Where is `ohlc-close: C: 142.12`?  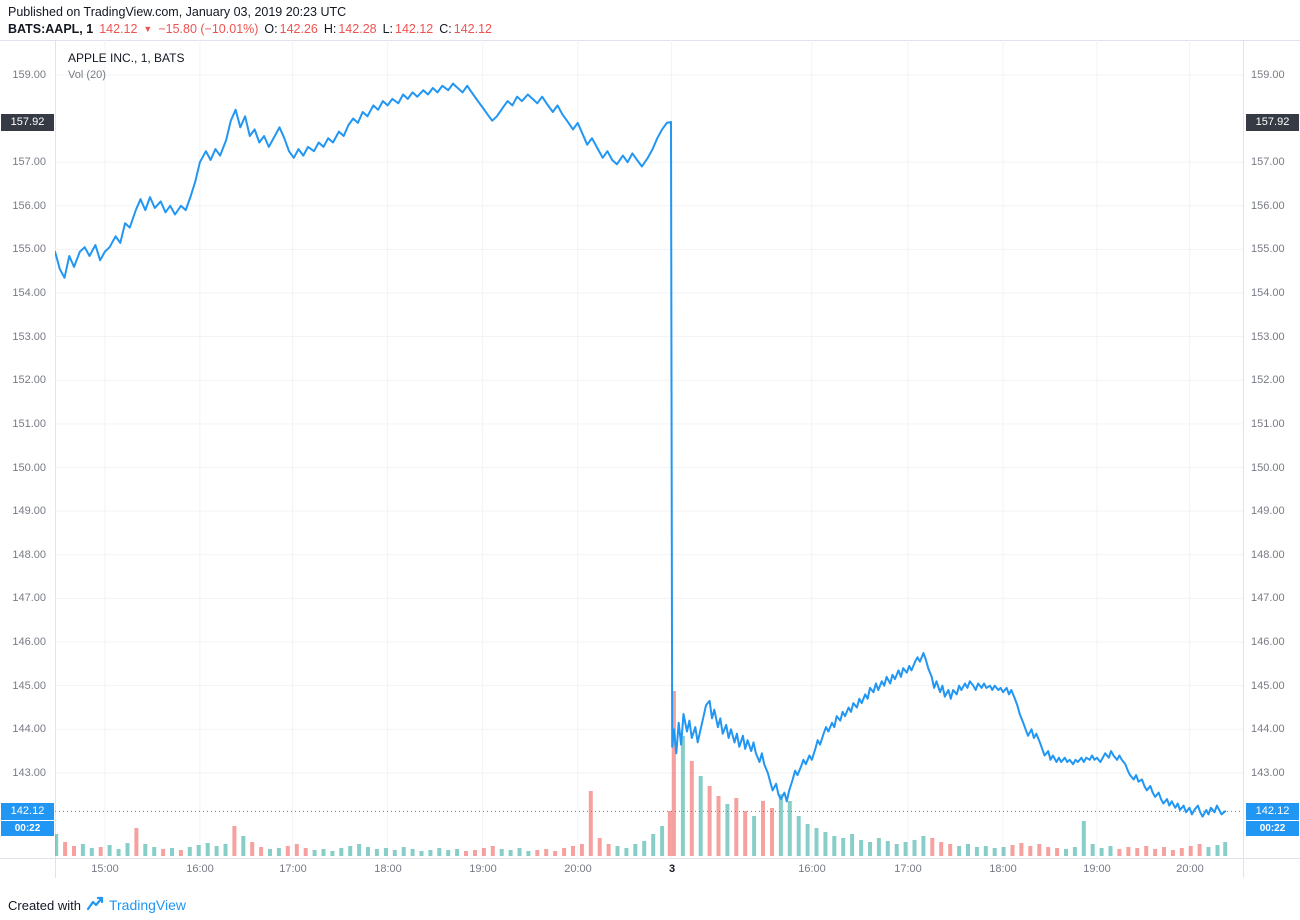
ohlc-close: C: 142.12 is located at coordinates (465, 29).